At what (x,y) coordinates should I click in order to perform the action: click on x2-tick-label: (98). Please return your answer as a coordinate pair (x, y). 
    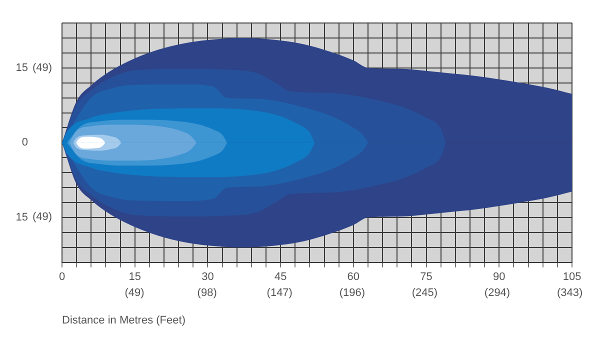
    Looking at the image, I should click on (207, 293).